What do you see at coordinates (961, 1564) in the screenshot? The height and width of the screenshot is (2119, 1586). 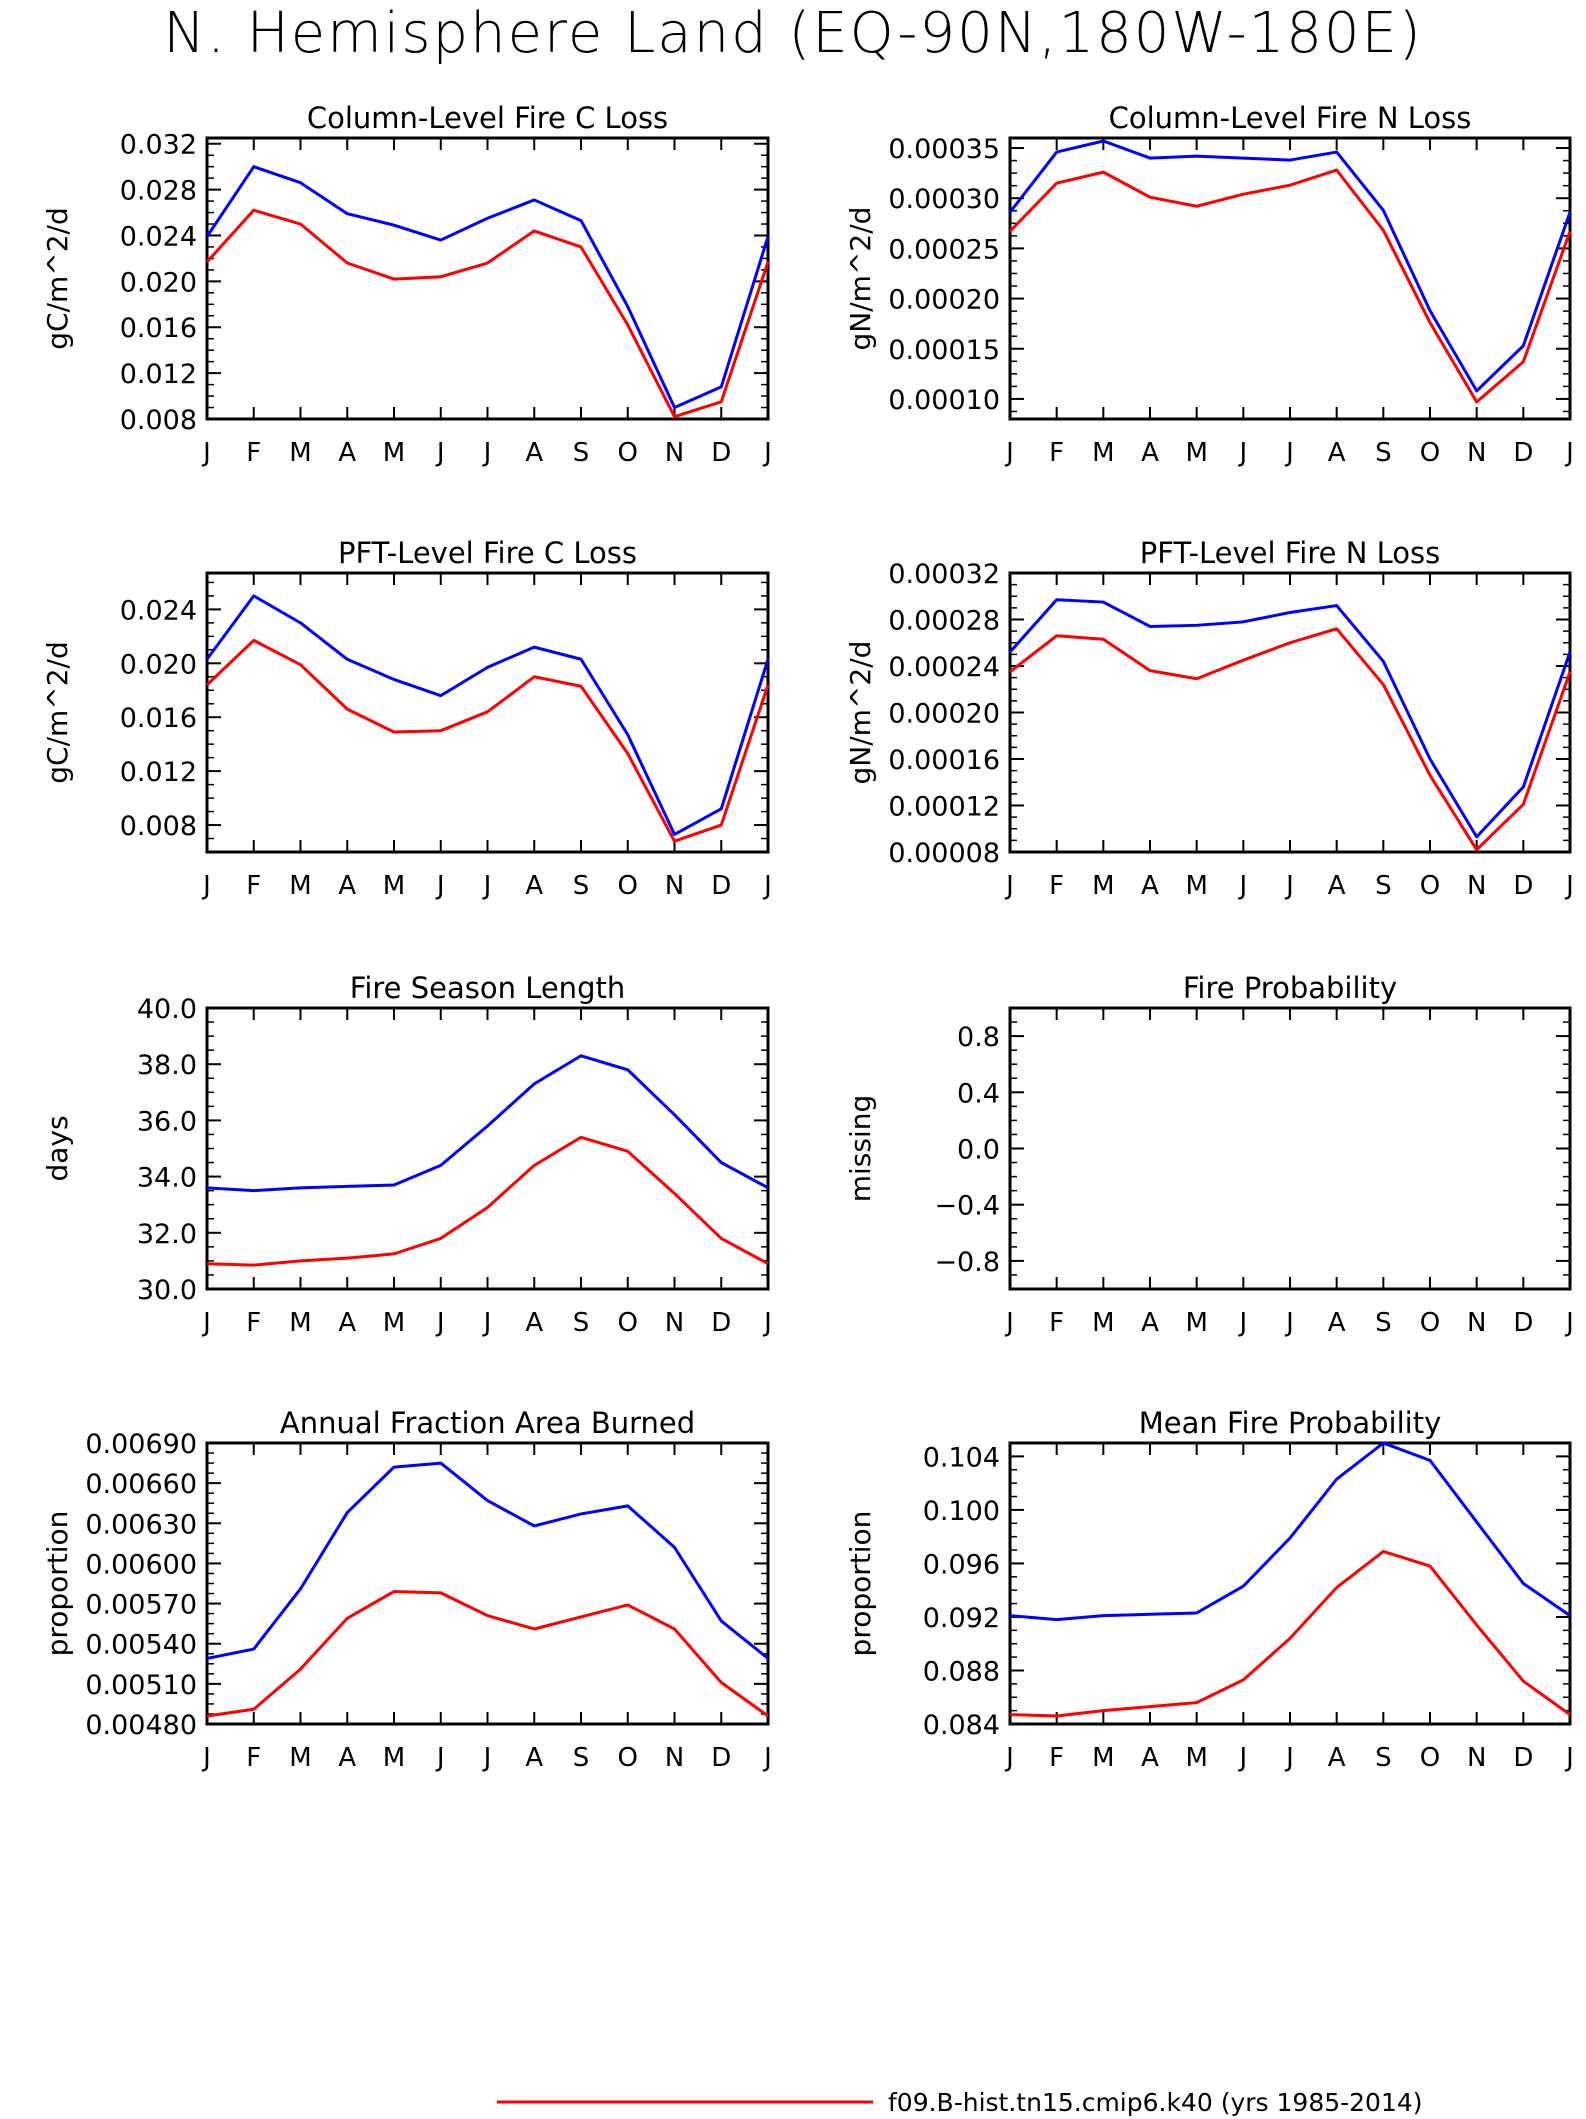 I see `y-tick-label: 0.096` at bounding box center [961, 1564].